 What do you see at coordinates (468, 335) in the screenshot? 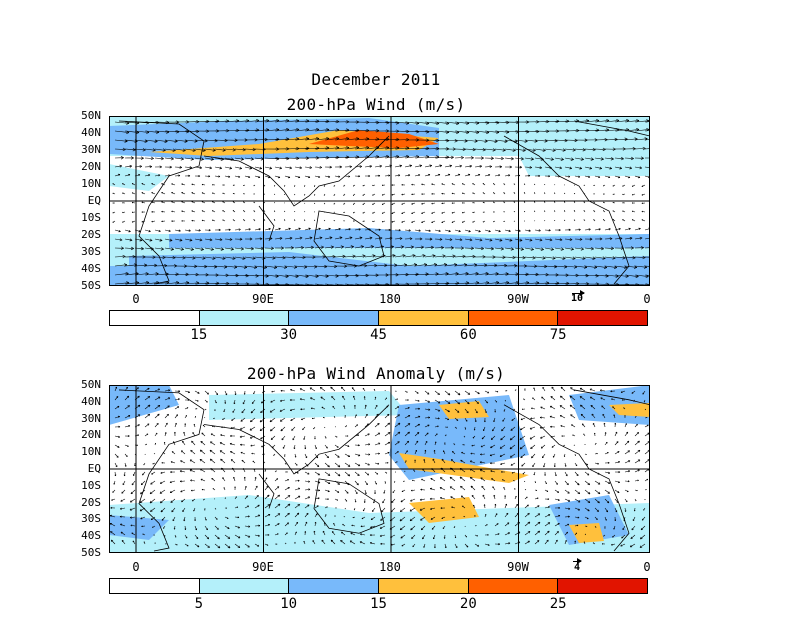
I see `panel1-colorbar-label: 60` at bounding box center [468, 335].